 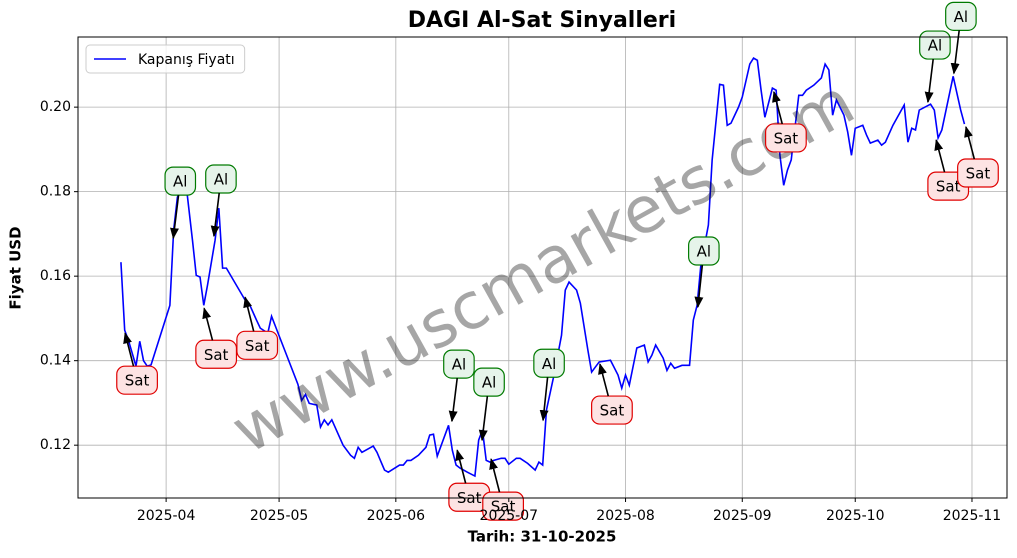 What do you see at coordinates (55, 276) in the screenshot?
I see `y-tick-label: 0.16` at bounding box center [55, 276].